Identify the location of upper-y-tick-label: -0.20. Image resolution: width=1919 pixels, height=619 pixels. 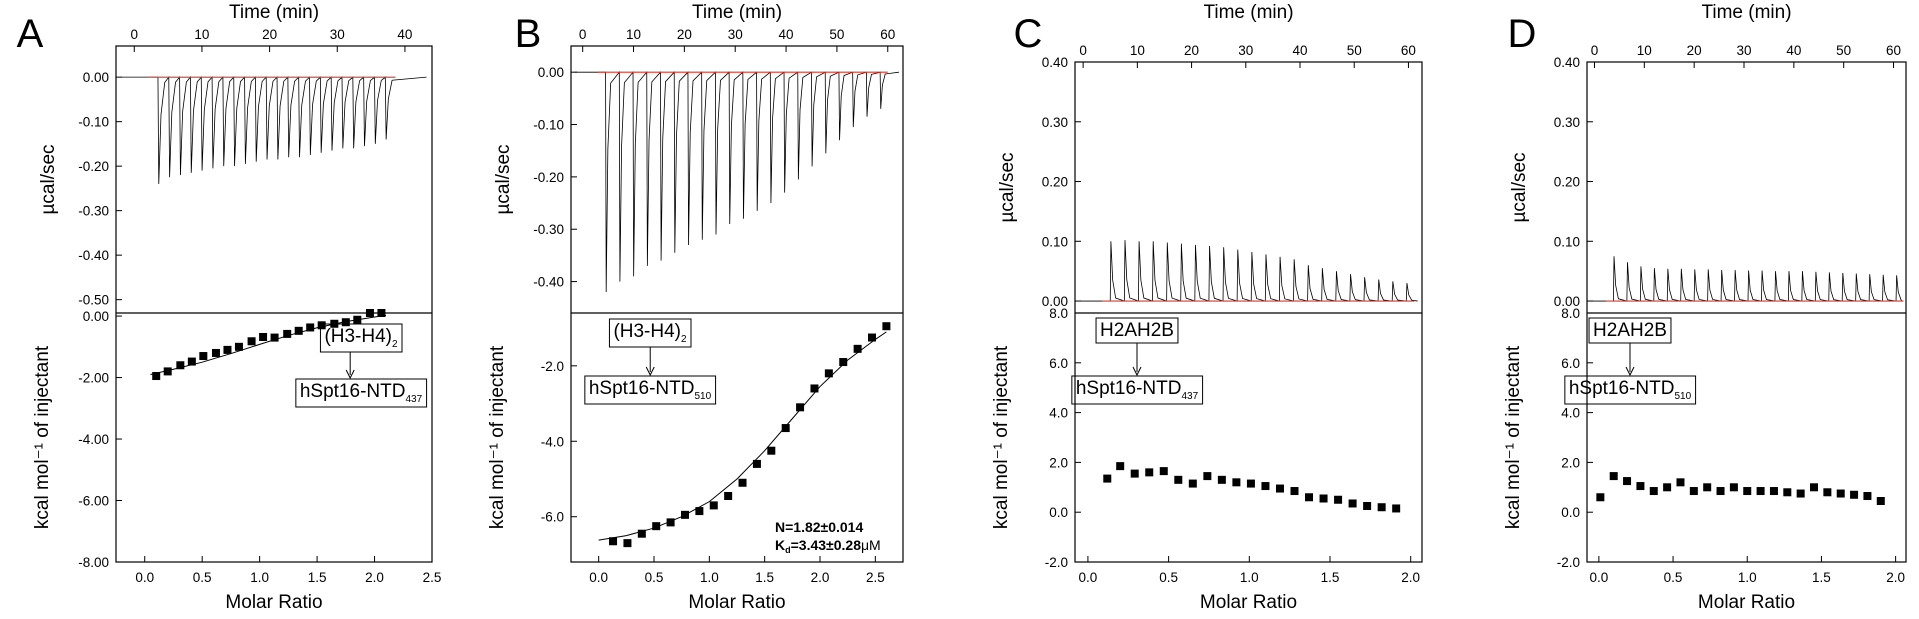
(93, 166).